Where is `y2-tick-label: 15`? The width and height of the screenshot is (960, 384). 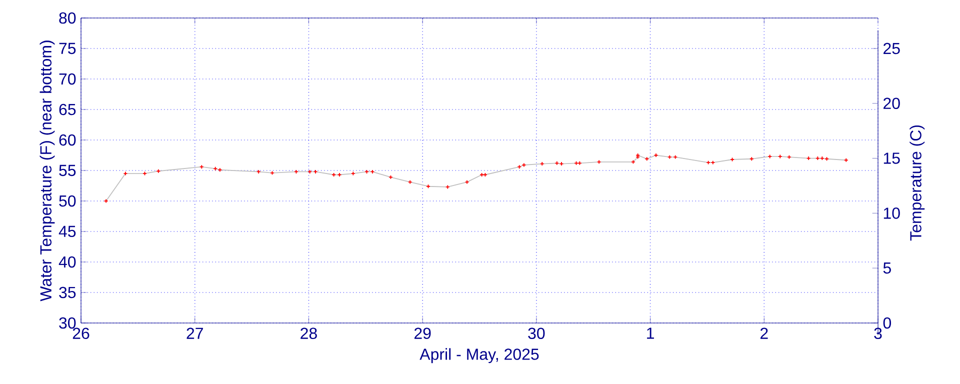 y2-tick-label: 15 is located at coordinates (892, 158).